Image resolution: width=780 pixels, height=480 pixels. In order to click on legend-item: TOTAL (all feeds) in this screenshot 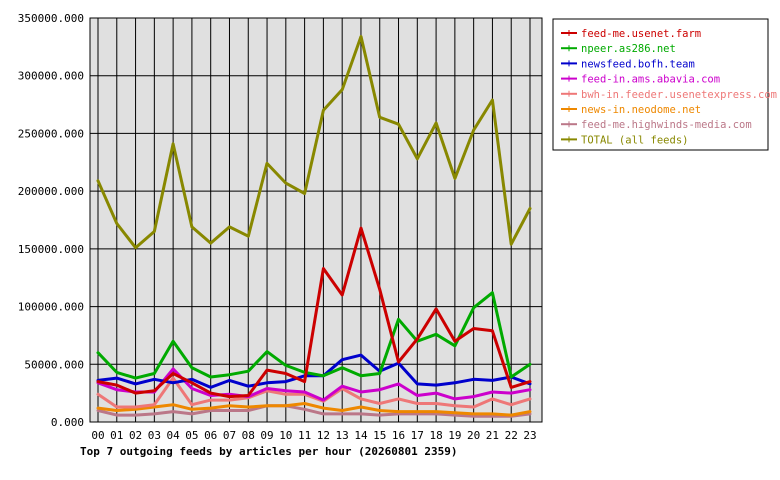, I will do `click(624, 140)`.